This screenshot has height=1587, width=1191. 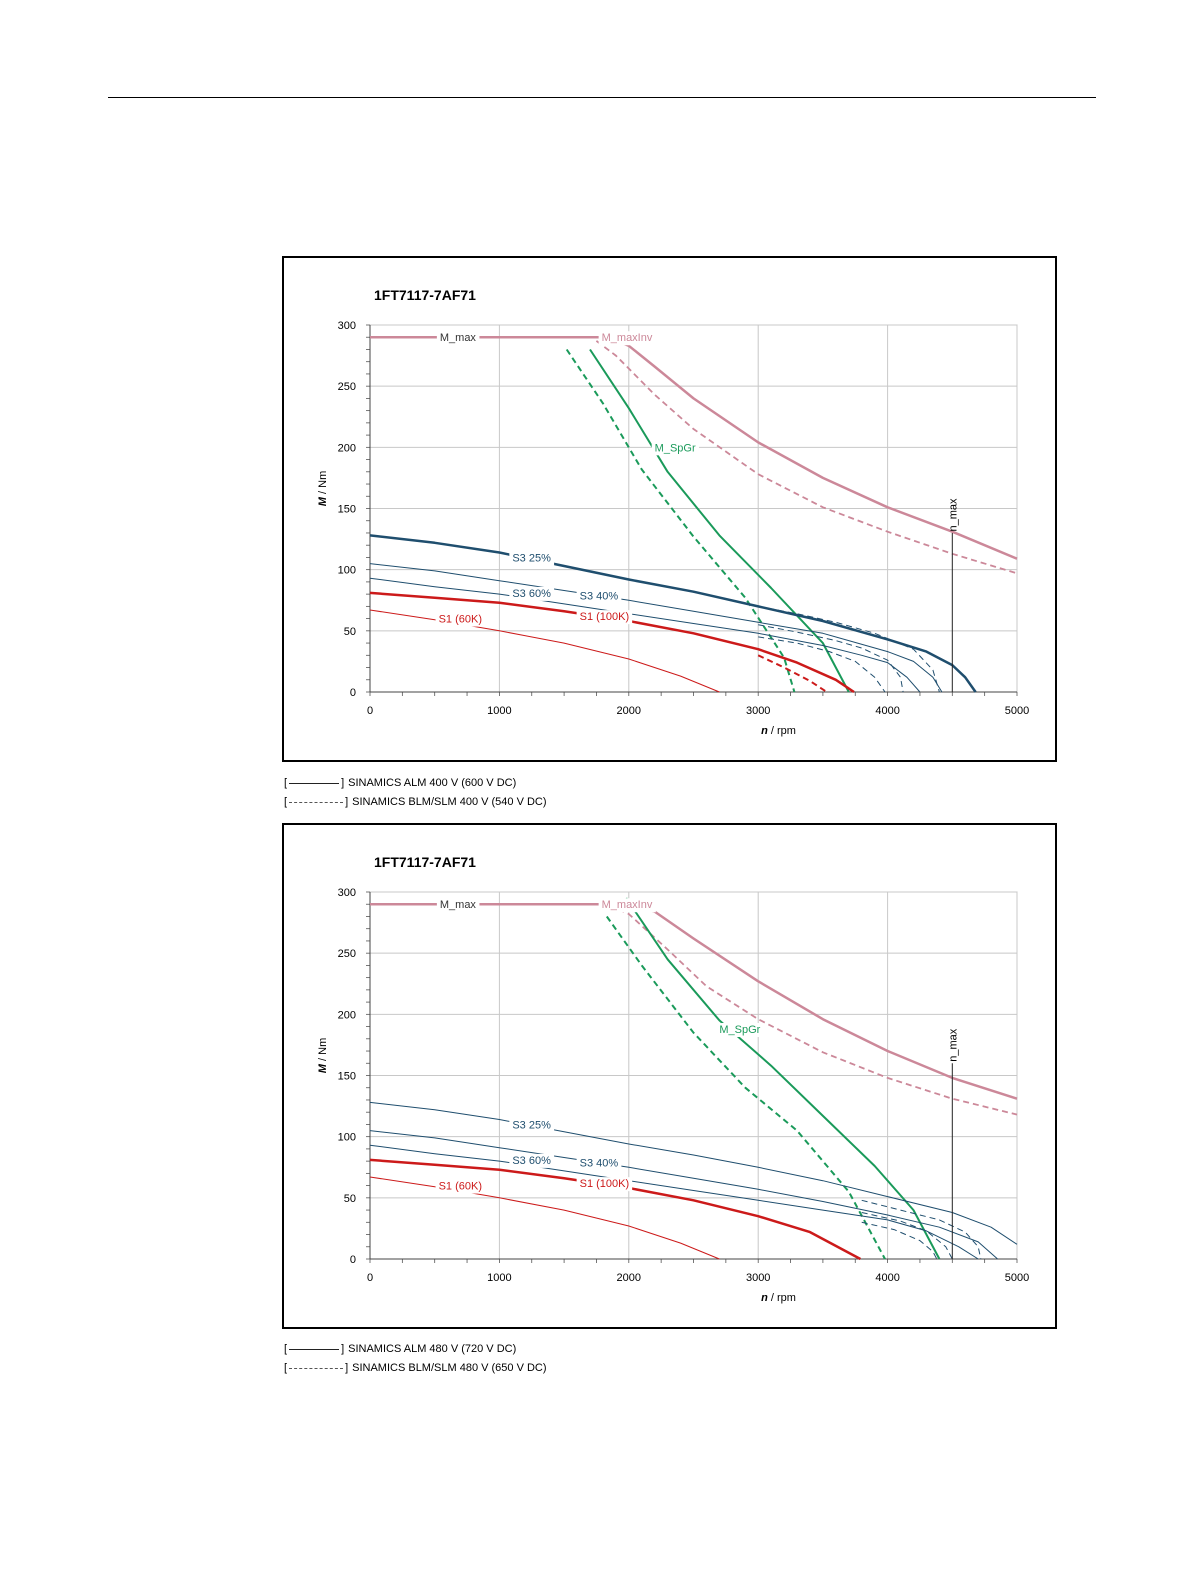 I want to click on series-line-unnamed-11-dashed, so click(x=792, y=673).